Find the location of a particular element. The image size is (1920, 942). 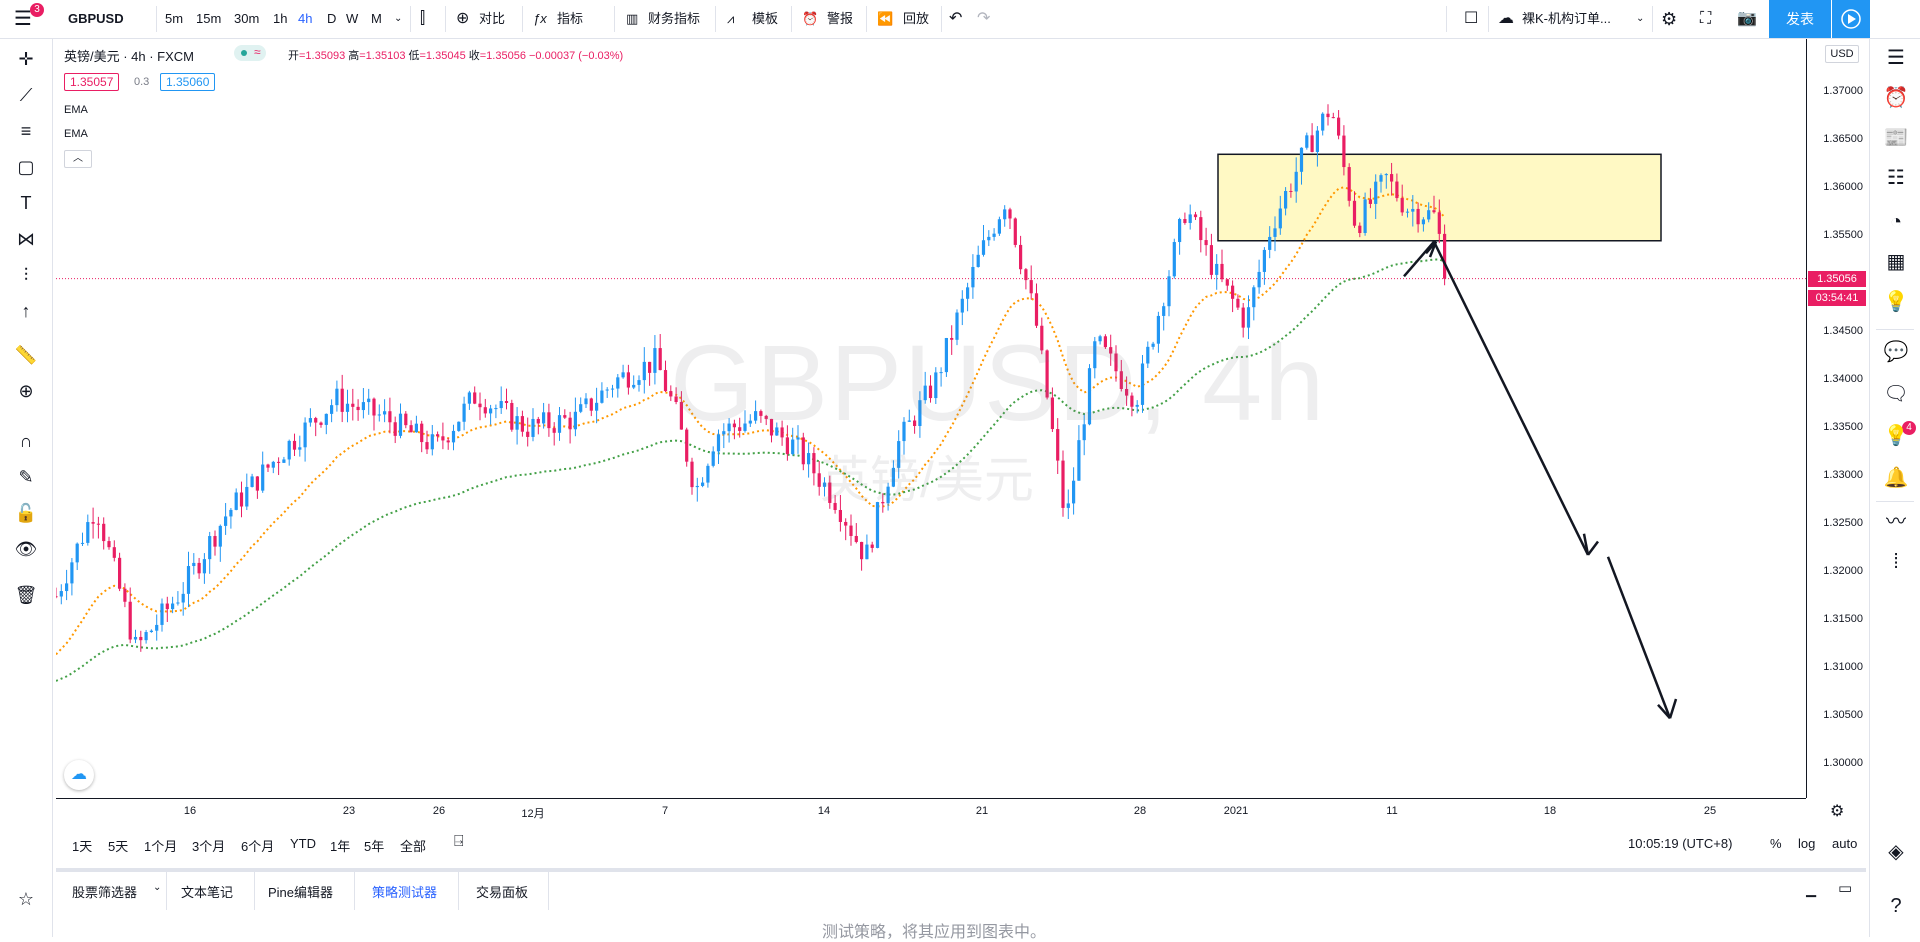

range-6m: 6个月 is located at coordinates (258, 846).